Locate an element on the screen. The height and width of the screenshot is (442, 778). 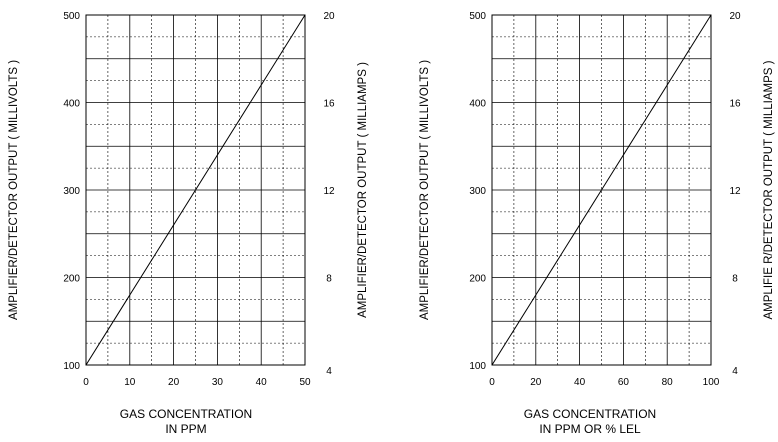
x-tick-label: 100 is located at coordinates (711, 382).